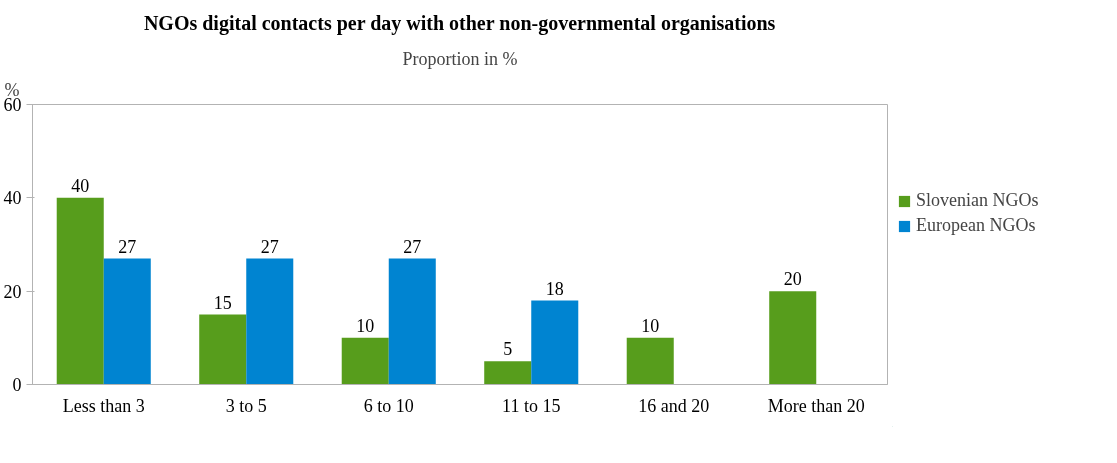 The image size is (1117, 463). I want to click on chart-title: NGOs digital contacts per day with other non-governmental organisations, so click(459, 23).